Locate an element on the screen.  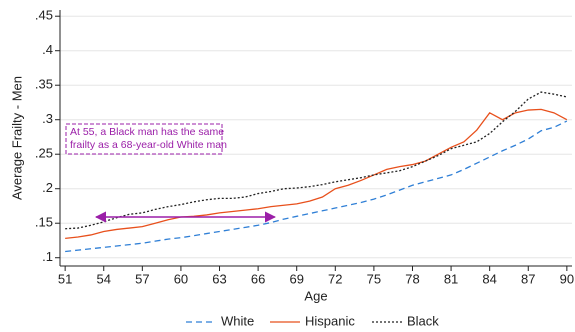
x-tick-label: 90 is located at coordinates (567, 278).